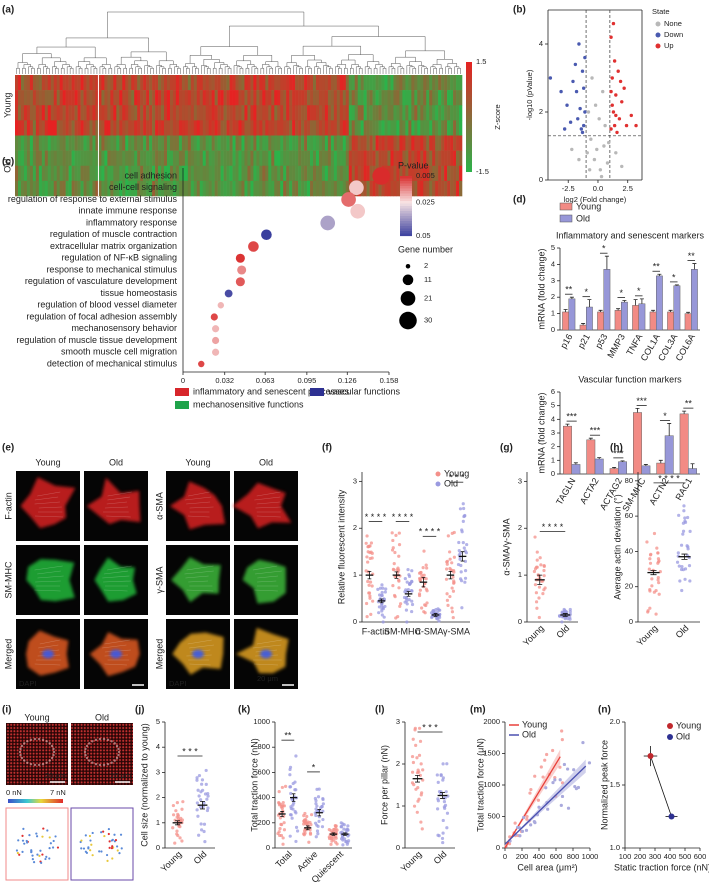  Describe the element at coordinates (630, 379) in the screenshot. I see `chart-title: Vascular function markers` at that location.